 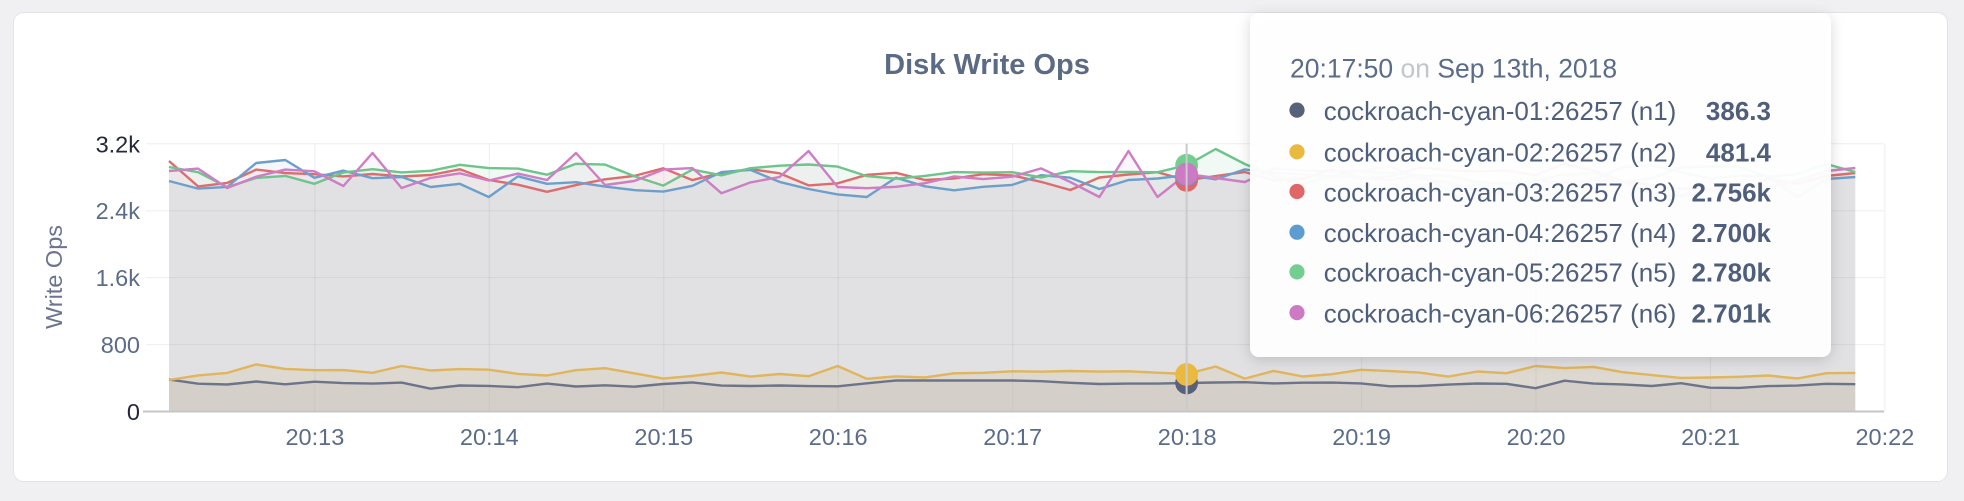 What do you see at coordinates (120, 345) in the screenshot?
I see `svg-text: 800` at bounding box center [120, 345].